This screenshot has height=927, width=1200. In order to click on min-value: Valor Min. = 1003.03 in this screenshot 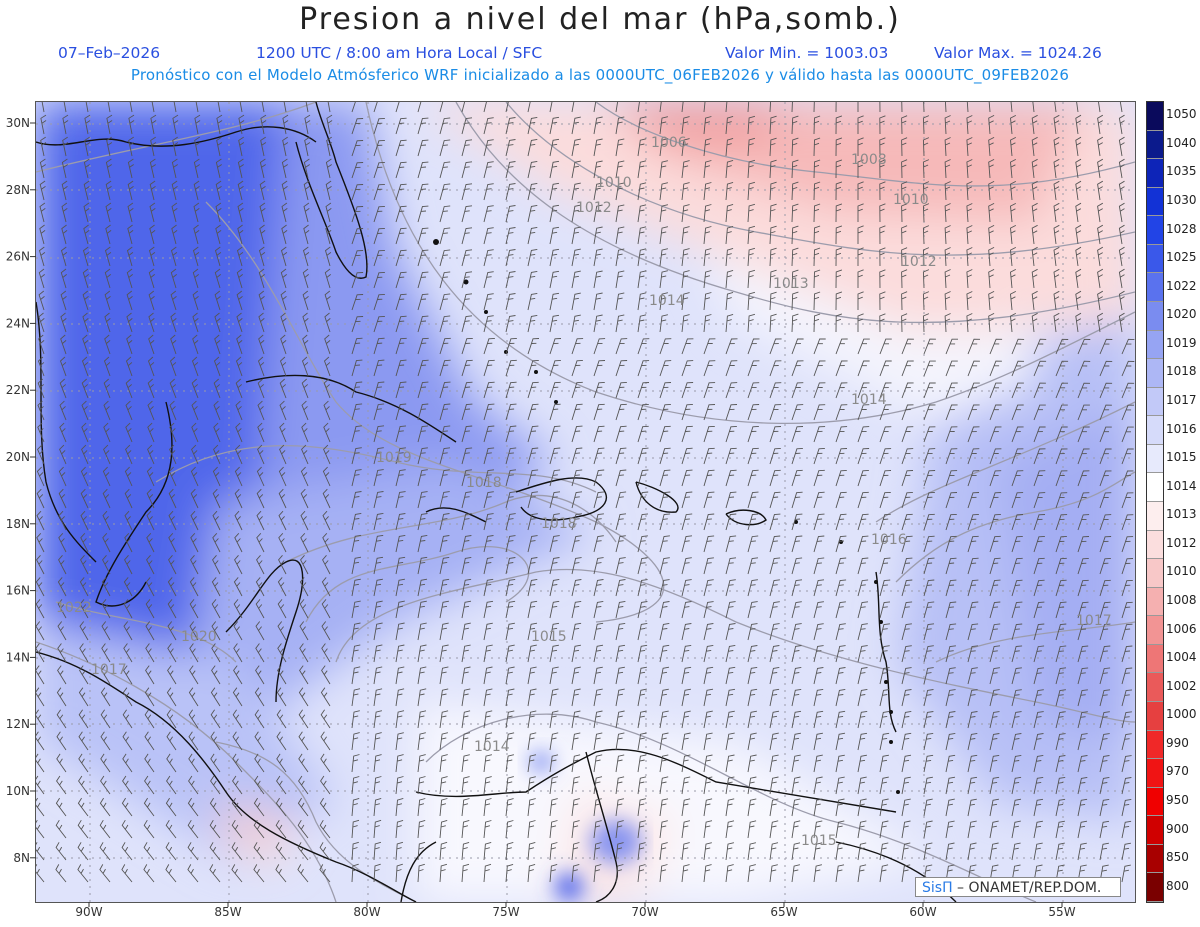, I will do `click(807, 53)`.